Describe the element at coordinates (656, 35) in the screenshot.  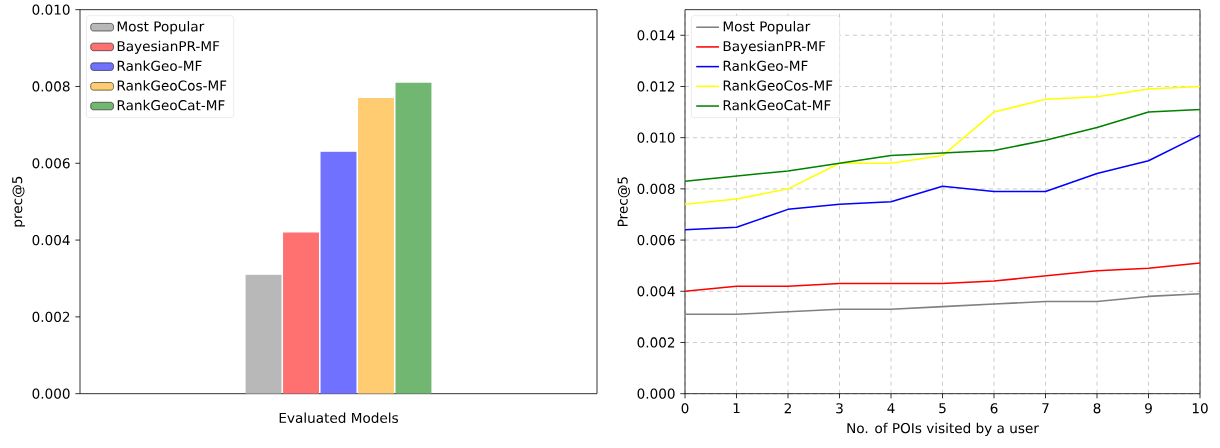
I see `y-tick-label: 0.014` at that location.